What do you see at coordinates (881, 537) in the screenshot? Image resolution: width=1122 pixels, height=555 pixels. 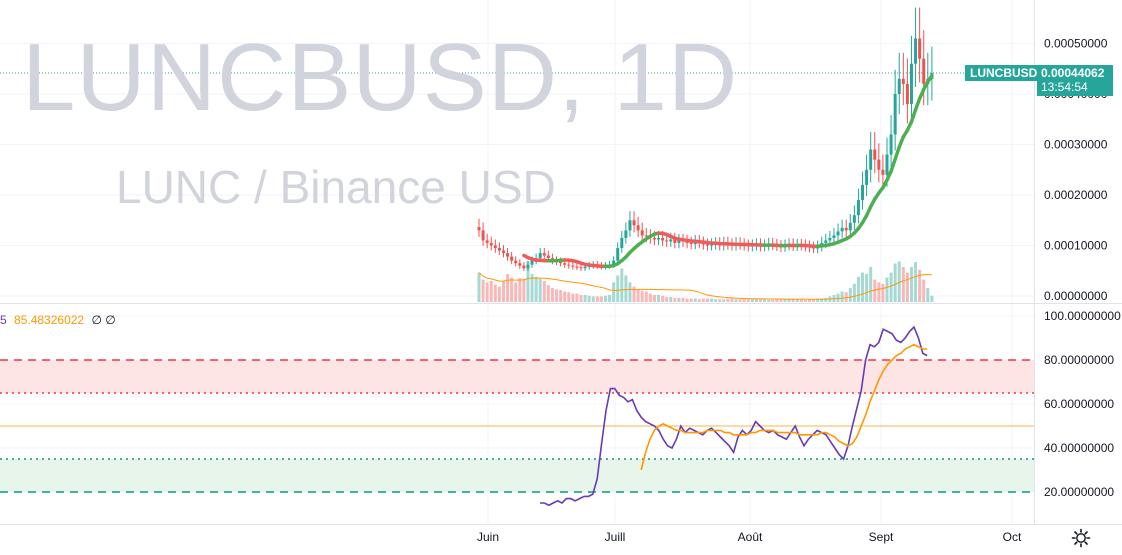 I see `time-tick-label: Sept` at bounding box center [881, 537].